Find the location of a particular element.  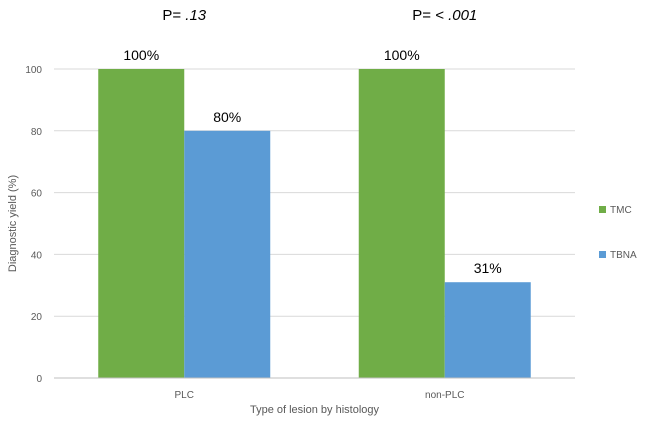

p-value-label: P= .13 is located at coordinates (184, 15).